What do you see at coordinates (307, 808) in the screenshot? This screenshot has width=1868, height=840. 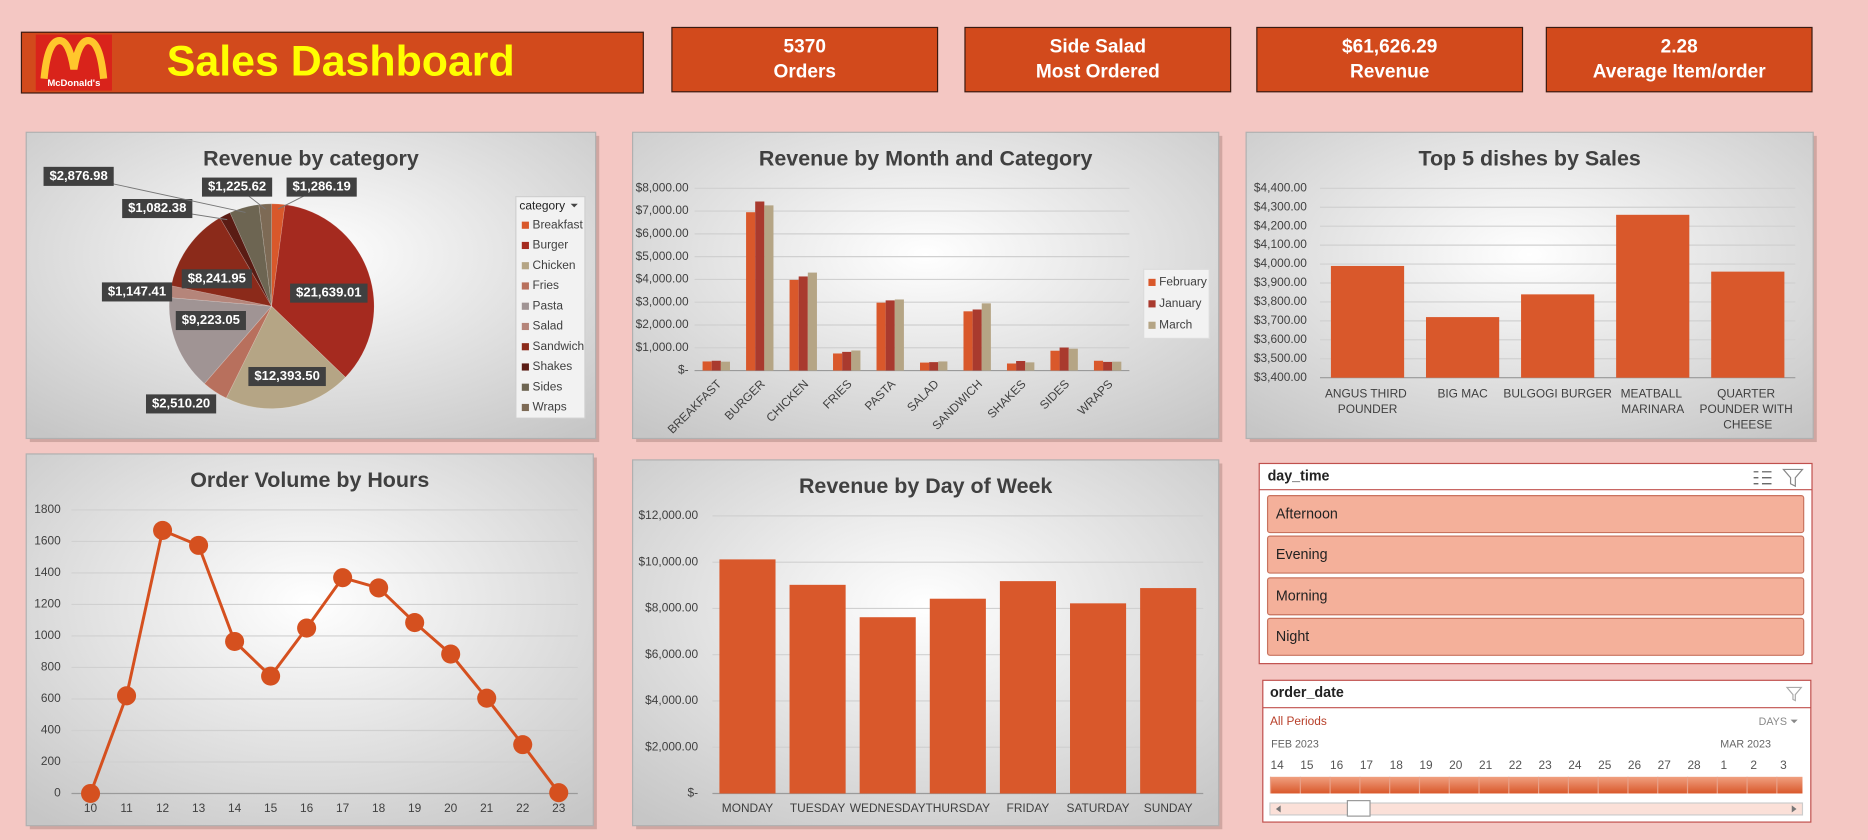 I see `x-tick-label: 16` at bounding box center [307, 808].